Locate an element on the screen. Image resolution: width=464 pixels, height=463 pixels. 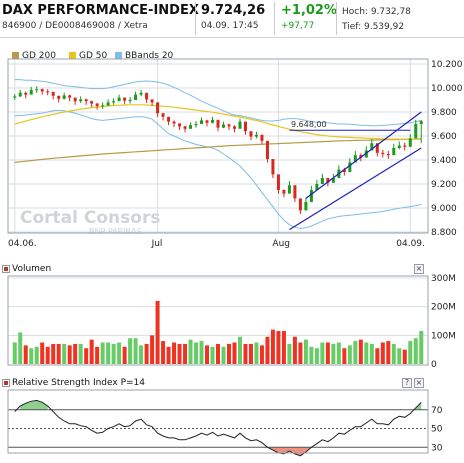
volume-title: Volumen is located at coordinates (32, 269).